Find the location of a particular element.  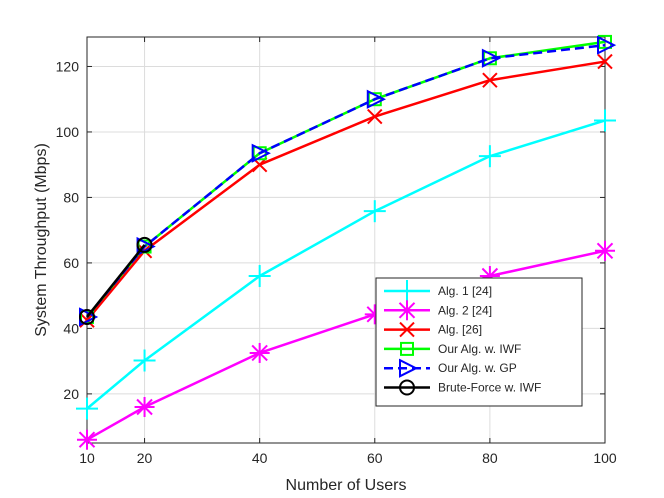

x-tick-label: 100 is located at coordinates (605, 458).